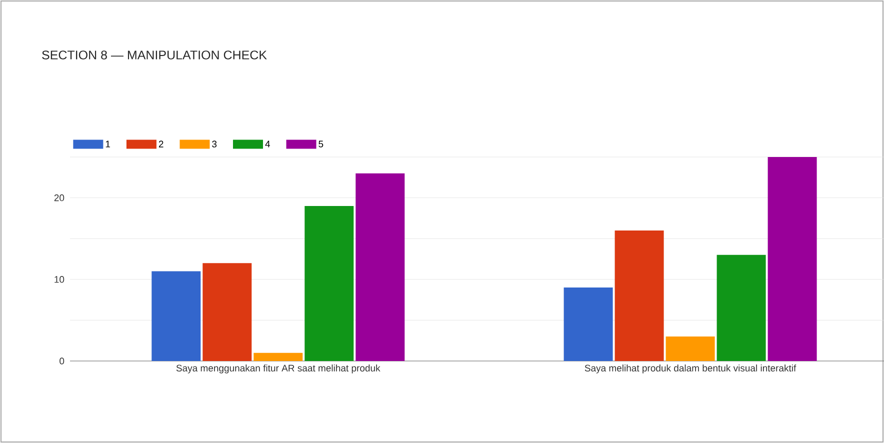  Describe the element at coordinates (59, 279) in the screenshot. I see `y-tick-label: 10` at that location.